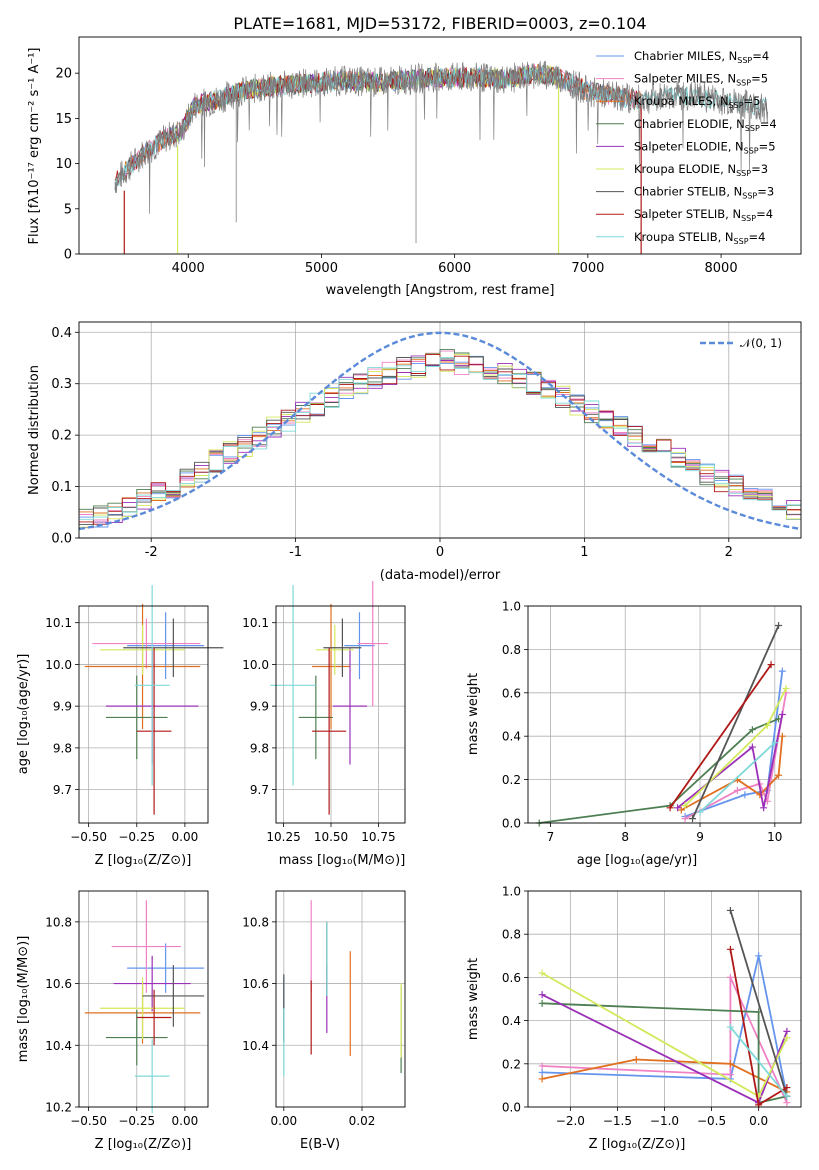  I want to click on legend-entry-chabrier_elodie: Chabrier ELODIE, NSSP=4, so click(686, 125).